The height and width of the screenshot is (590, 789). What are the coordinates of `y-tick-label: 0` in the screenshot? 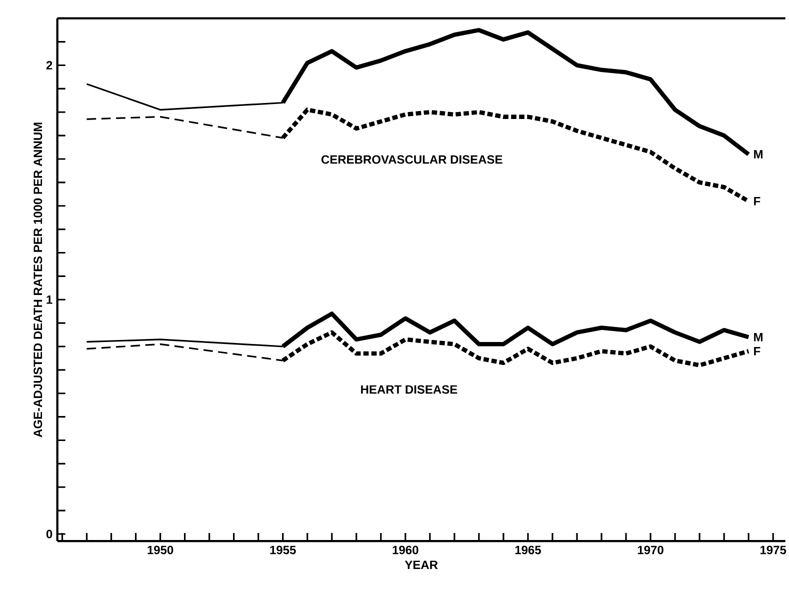 It's located at (49, 534).